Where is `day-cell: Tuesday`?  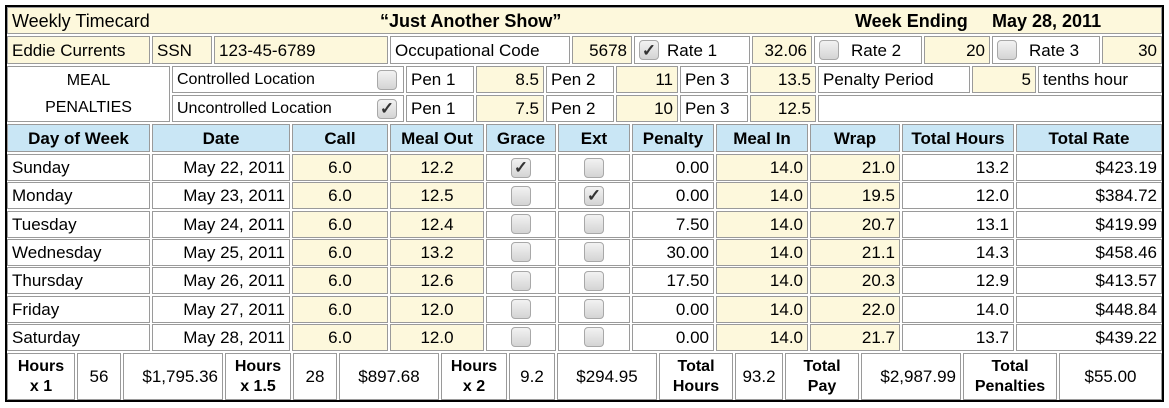 day-cell: Tuesday is located at coordinates (78, 224).